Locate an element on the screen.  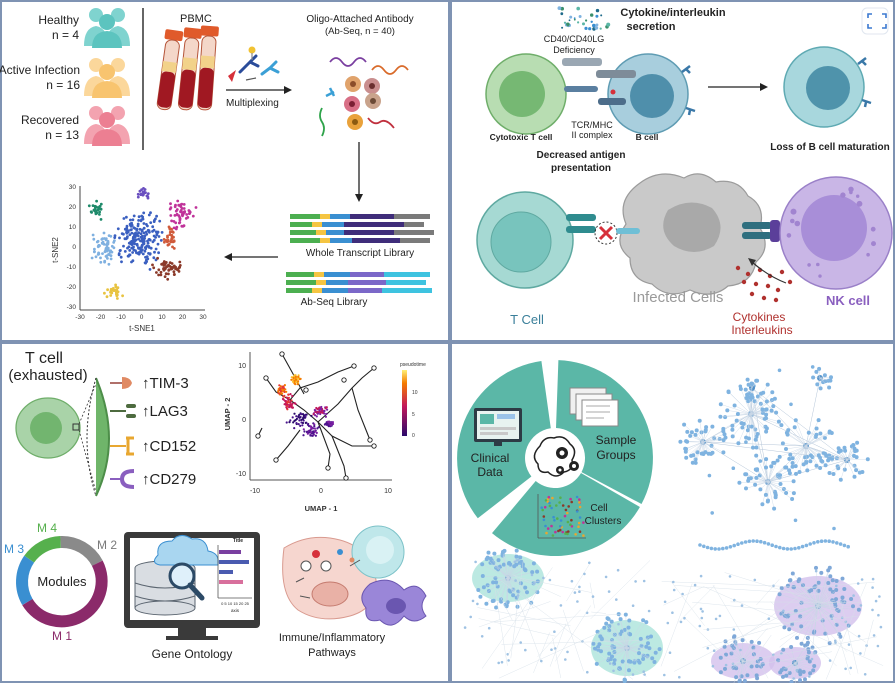
umap-trajectory-node is located at coordinates (258, 436).